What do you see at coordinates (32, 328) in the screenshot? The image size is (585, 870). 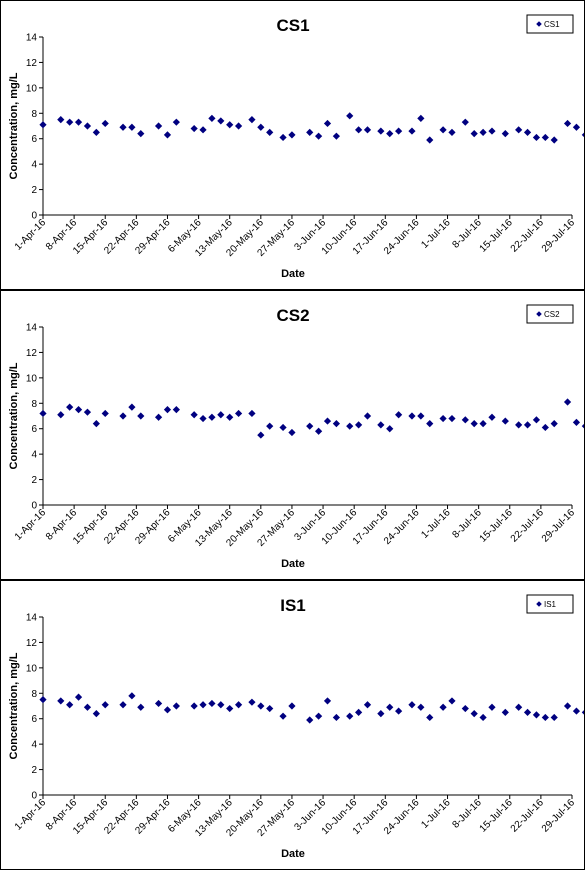 I see `y-tick-label: 14` at bounding box center [32, 328].